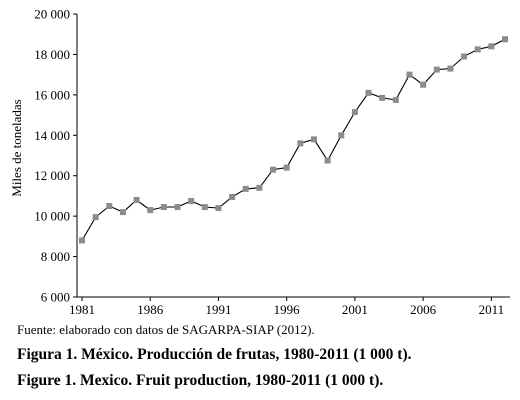  Describe the element at coordinates (16, 147) in the screenshot. I see `y-axis-label: Miles de toneladas` at that location.